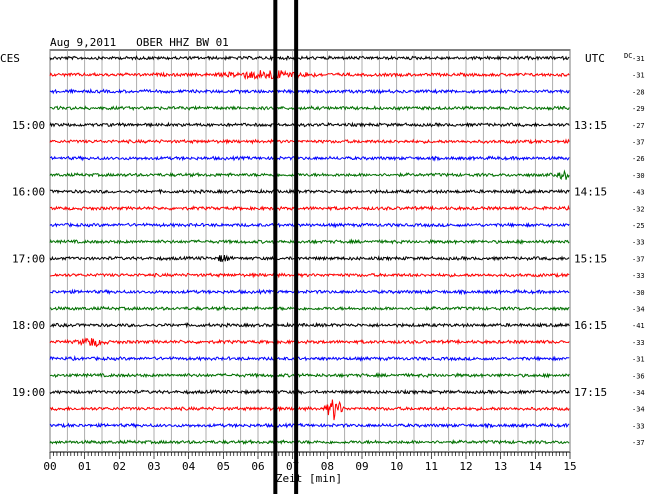  Describe the element at coordinates (590, 125) in the screenshot. I see `right-hour-label: 13:15` at that location.